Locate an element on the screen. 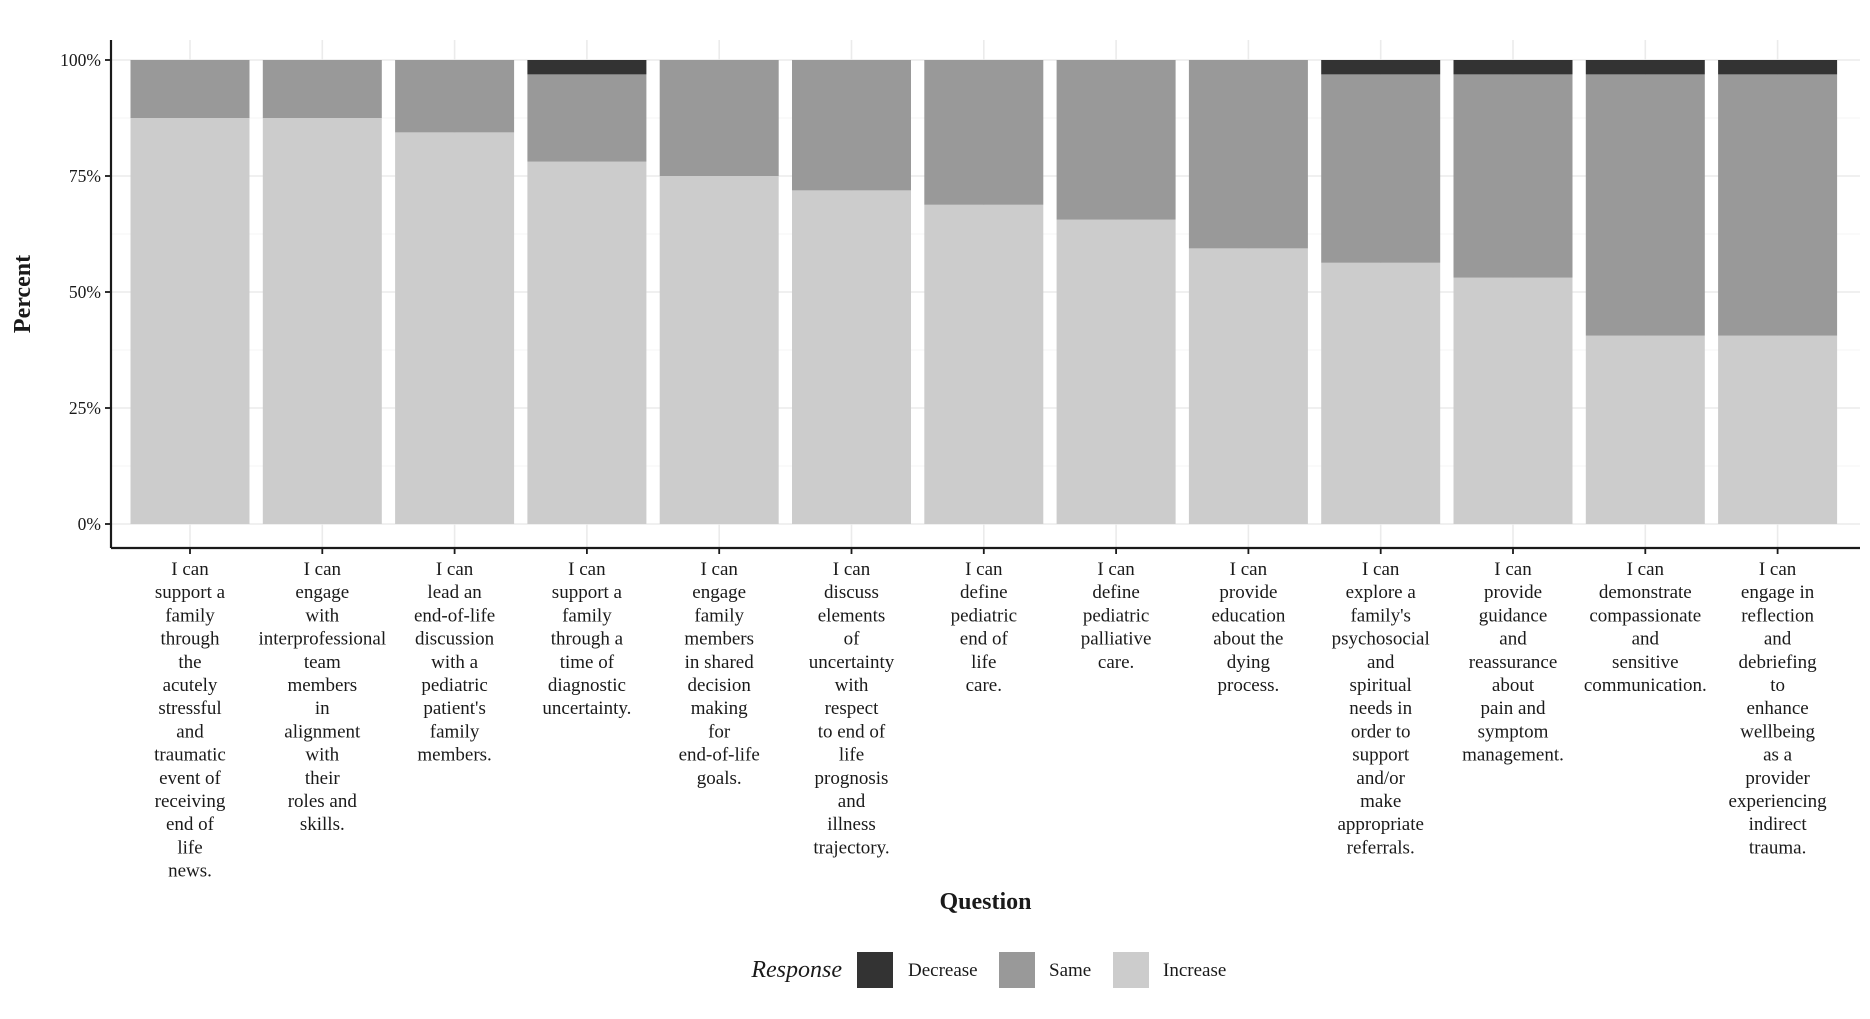 This screenshot has width=1870, height=1019. x-tick-label-line: guidance is located at coordinates (1513, 615).